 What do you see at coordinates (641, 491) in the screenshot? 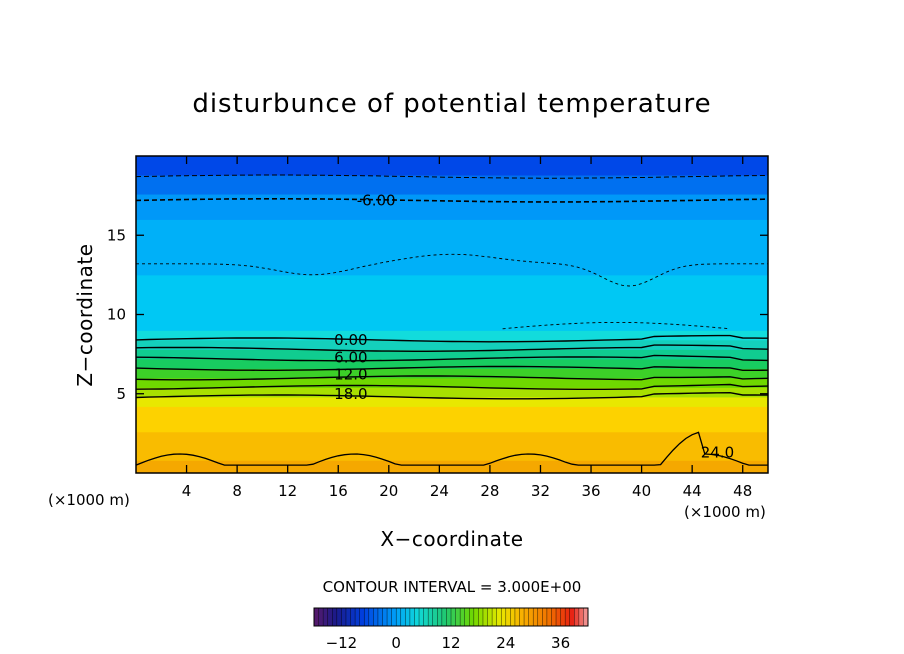
I see `x-tick-label: 40` at bounding box center [641, 491].